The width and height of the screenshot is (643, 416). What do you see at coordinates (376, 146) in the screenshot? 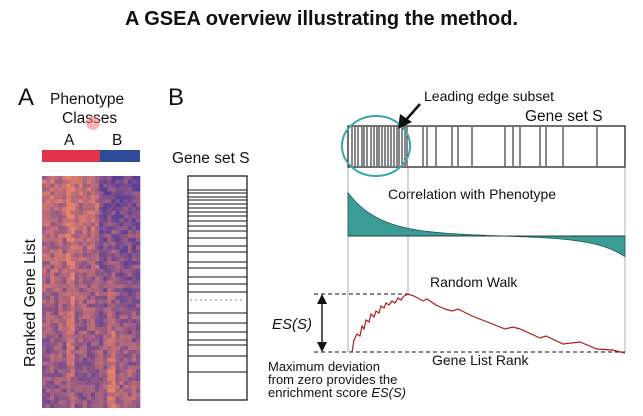
I see `leading-edge-circle` at bounding box center [376, 146].